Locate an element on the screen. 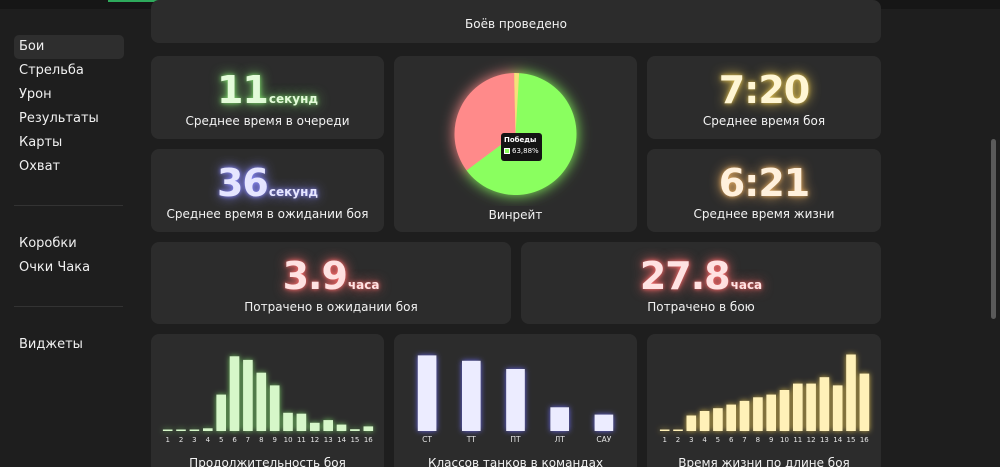 The height and width of the screenshot is (467, 1000). spent-battle-value: 27.8часа is located at coordinates (701, 276).